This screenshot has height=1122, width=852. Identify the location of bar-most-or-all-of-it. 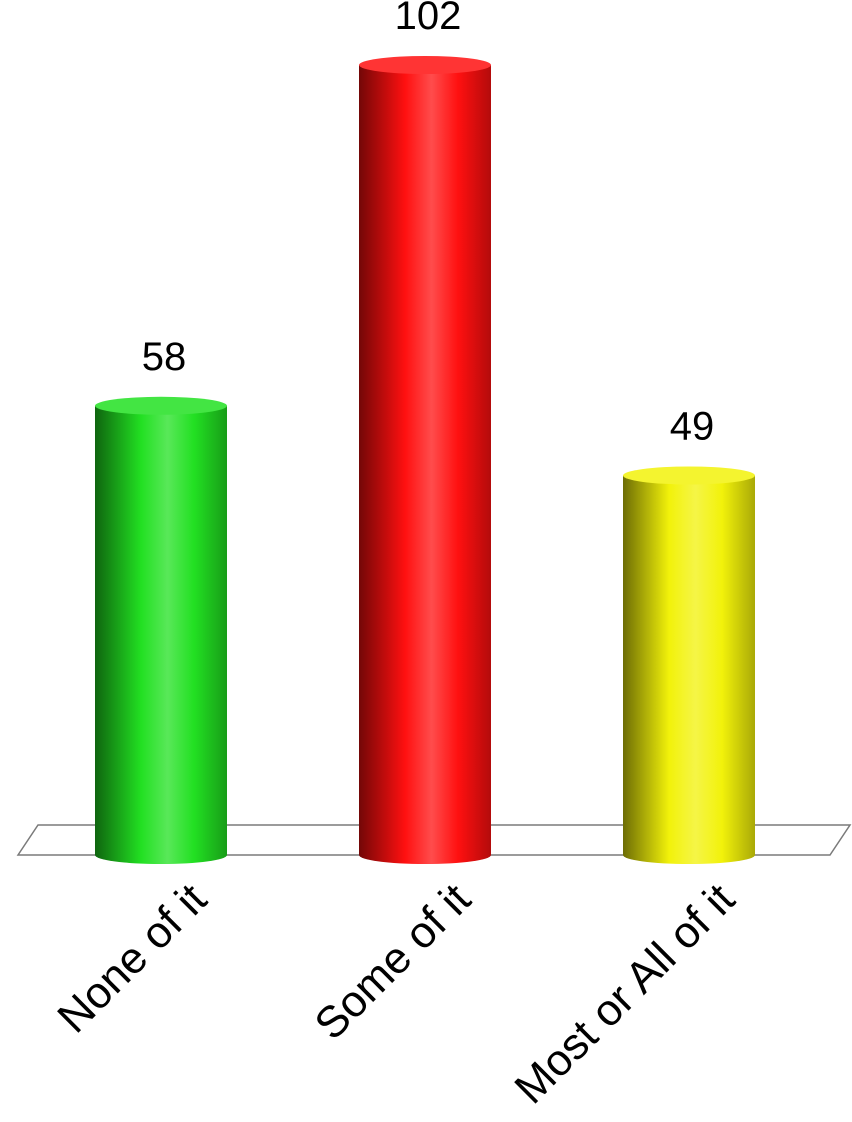
(689, 665).